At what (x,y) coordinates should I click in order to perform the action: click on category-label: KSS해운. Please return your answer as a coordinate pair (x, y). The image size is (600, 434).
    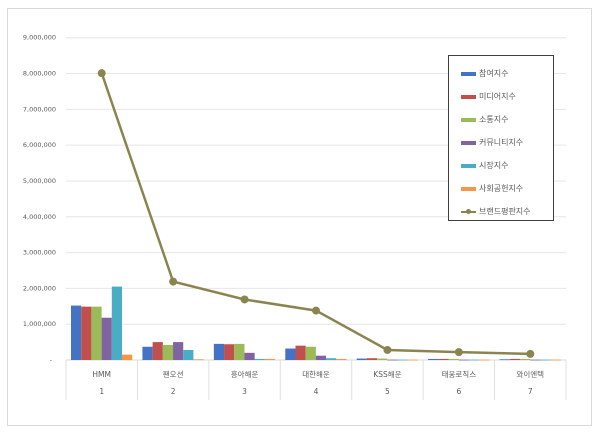
    Looking at the image, I should click on (387, 374).